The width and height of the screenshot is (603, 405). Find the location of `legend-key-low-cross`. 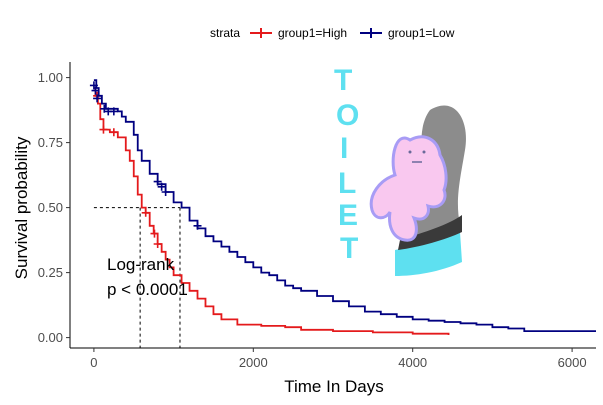

legend-key-low-cross is located at coordinates (371, 33).